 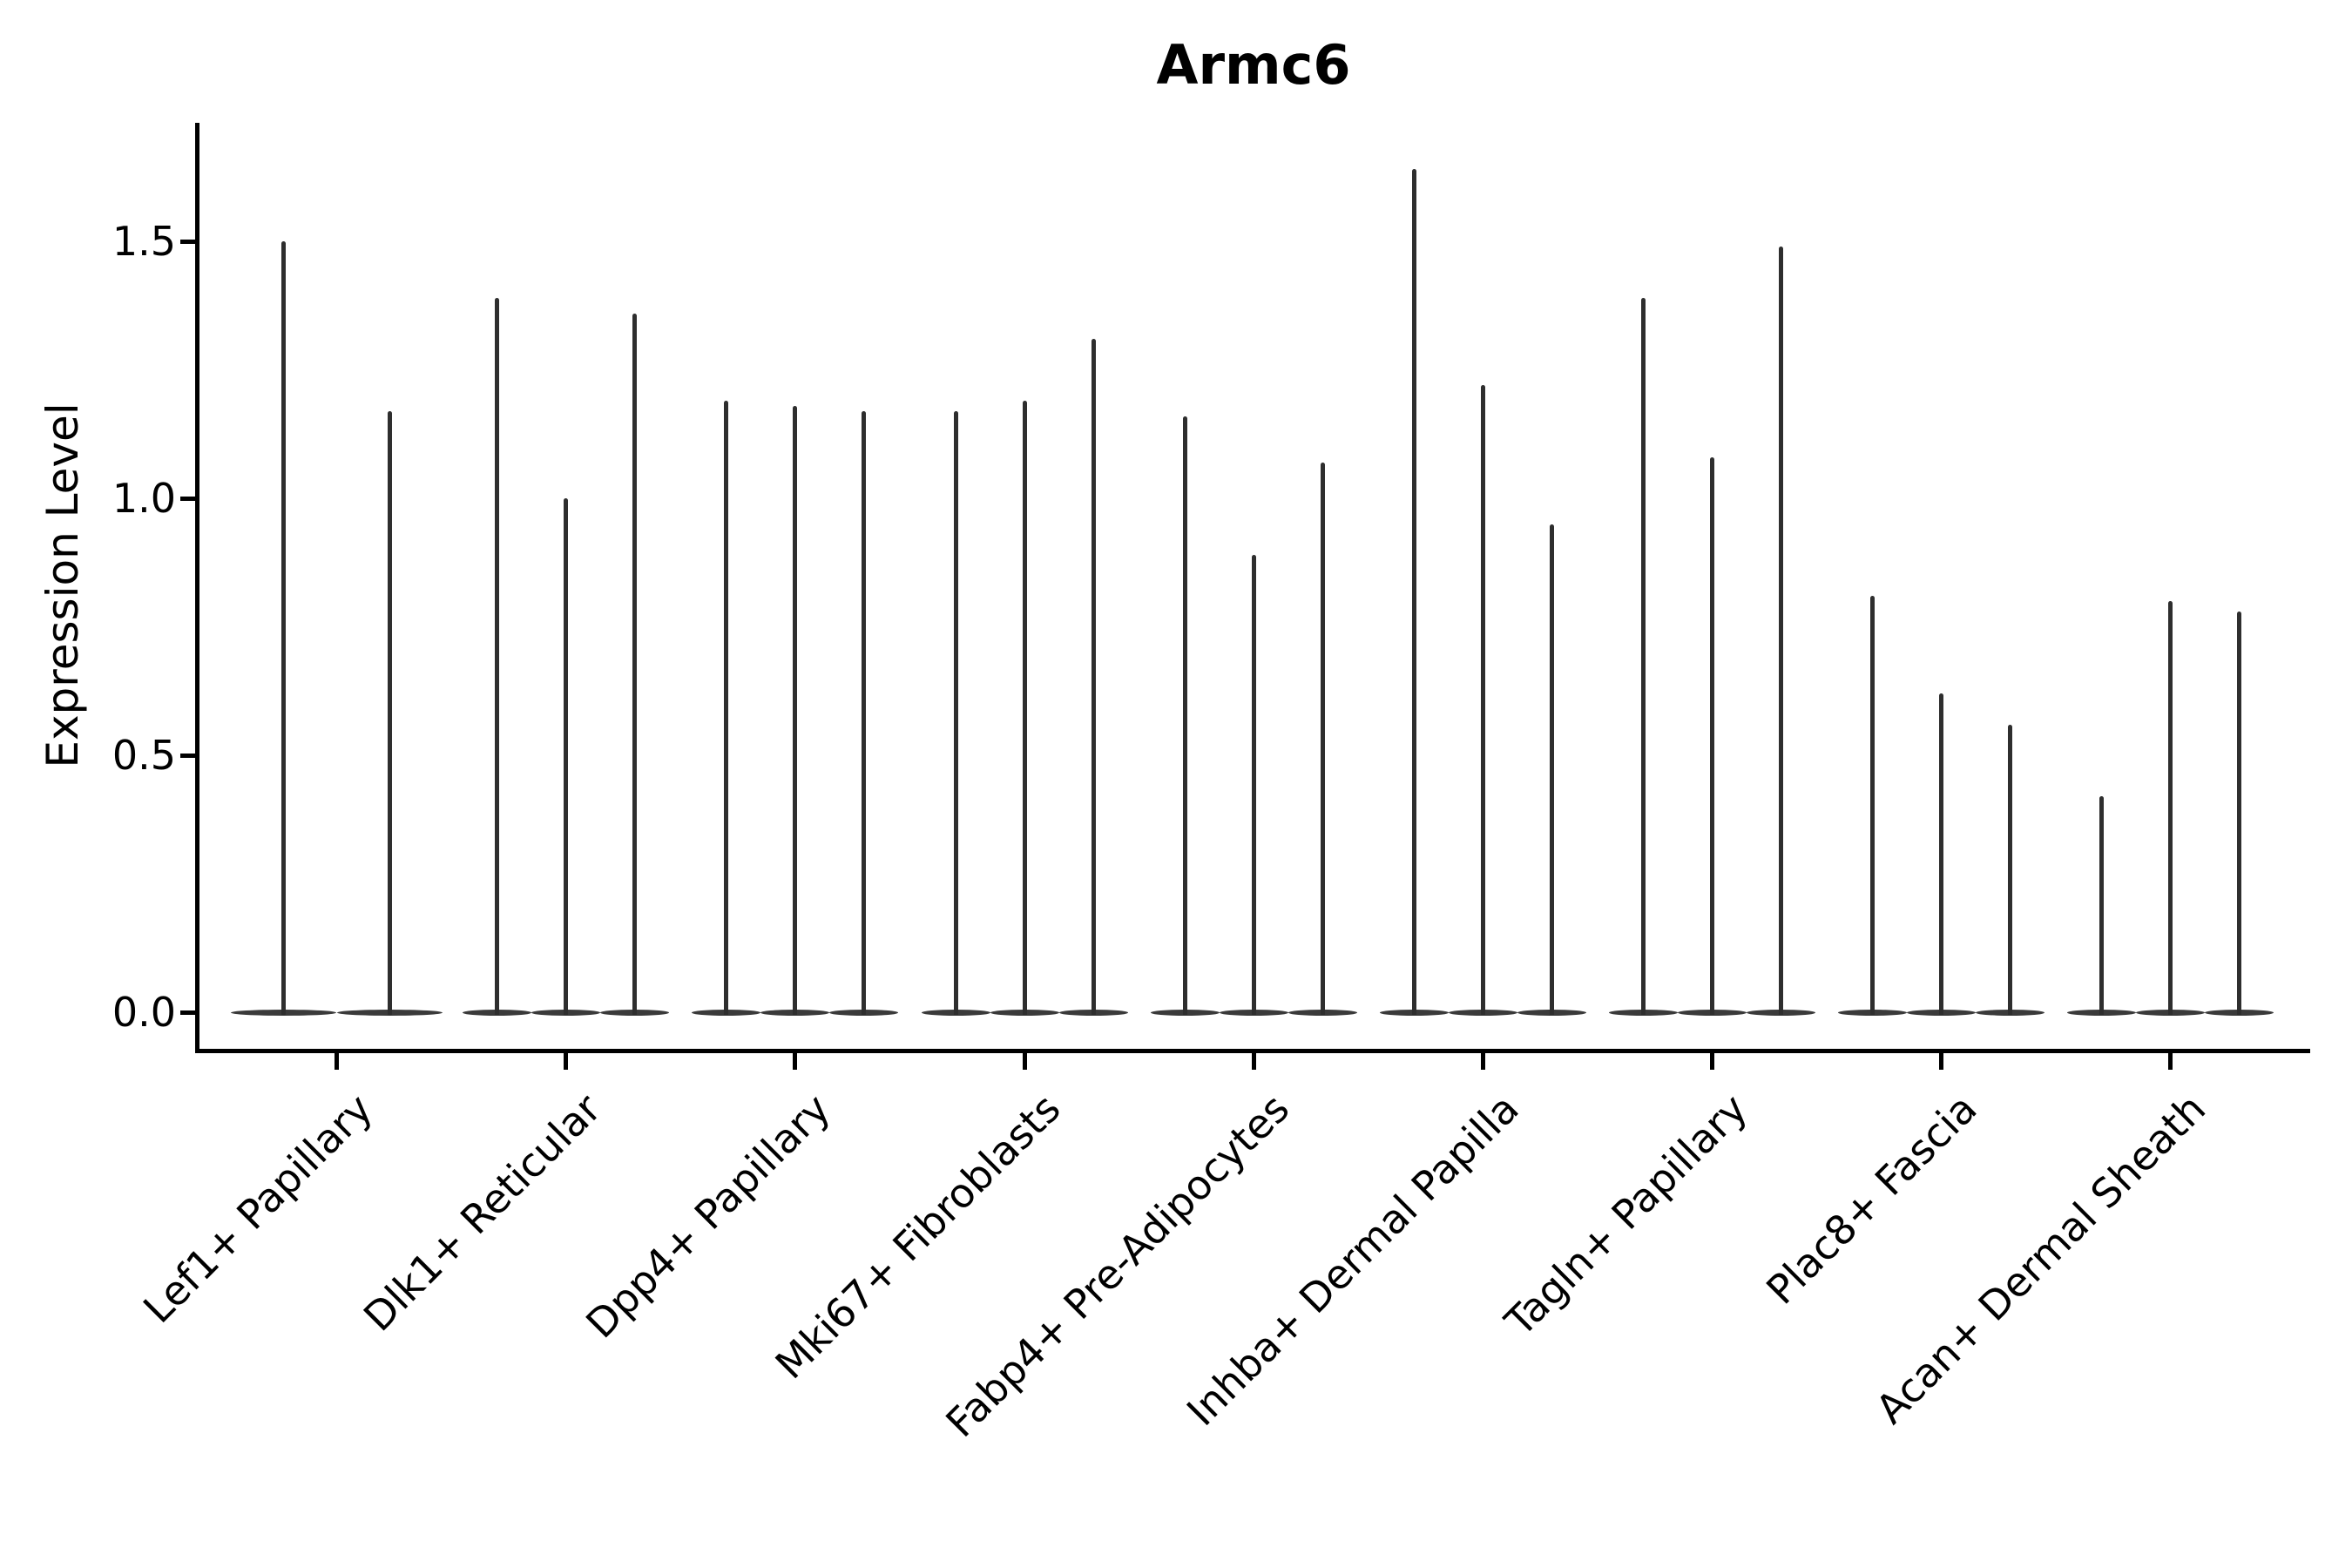 What do you see at coordinates (257, 1209) in the screenshot?
I see `x-tick-label: Lef1+ Papillary` at bounding box center [257, 1209].